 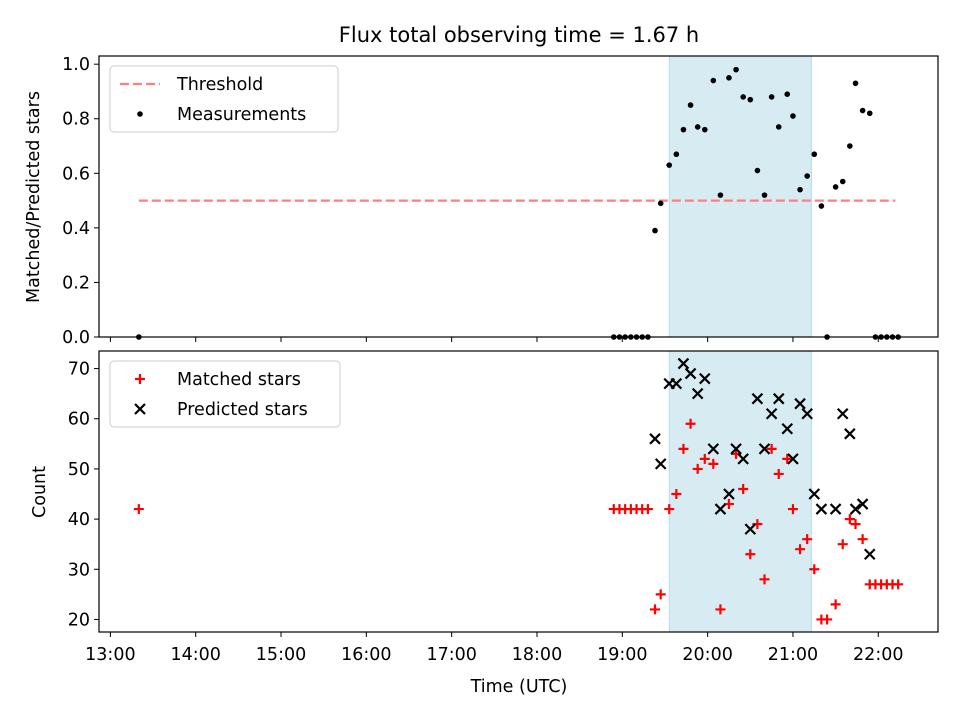 What do you see at coordinates (40, 492) in the screenshot?
I see `bottom-ylabel: Count` at bounding box center [40, 492].